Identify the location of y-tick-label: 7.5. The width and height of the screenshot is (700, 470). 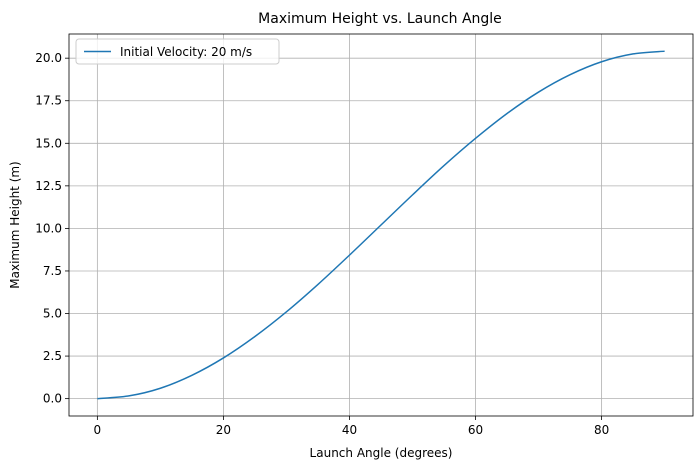
(52, 271).